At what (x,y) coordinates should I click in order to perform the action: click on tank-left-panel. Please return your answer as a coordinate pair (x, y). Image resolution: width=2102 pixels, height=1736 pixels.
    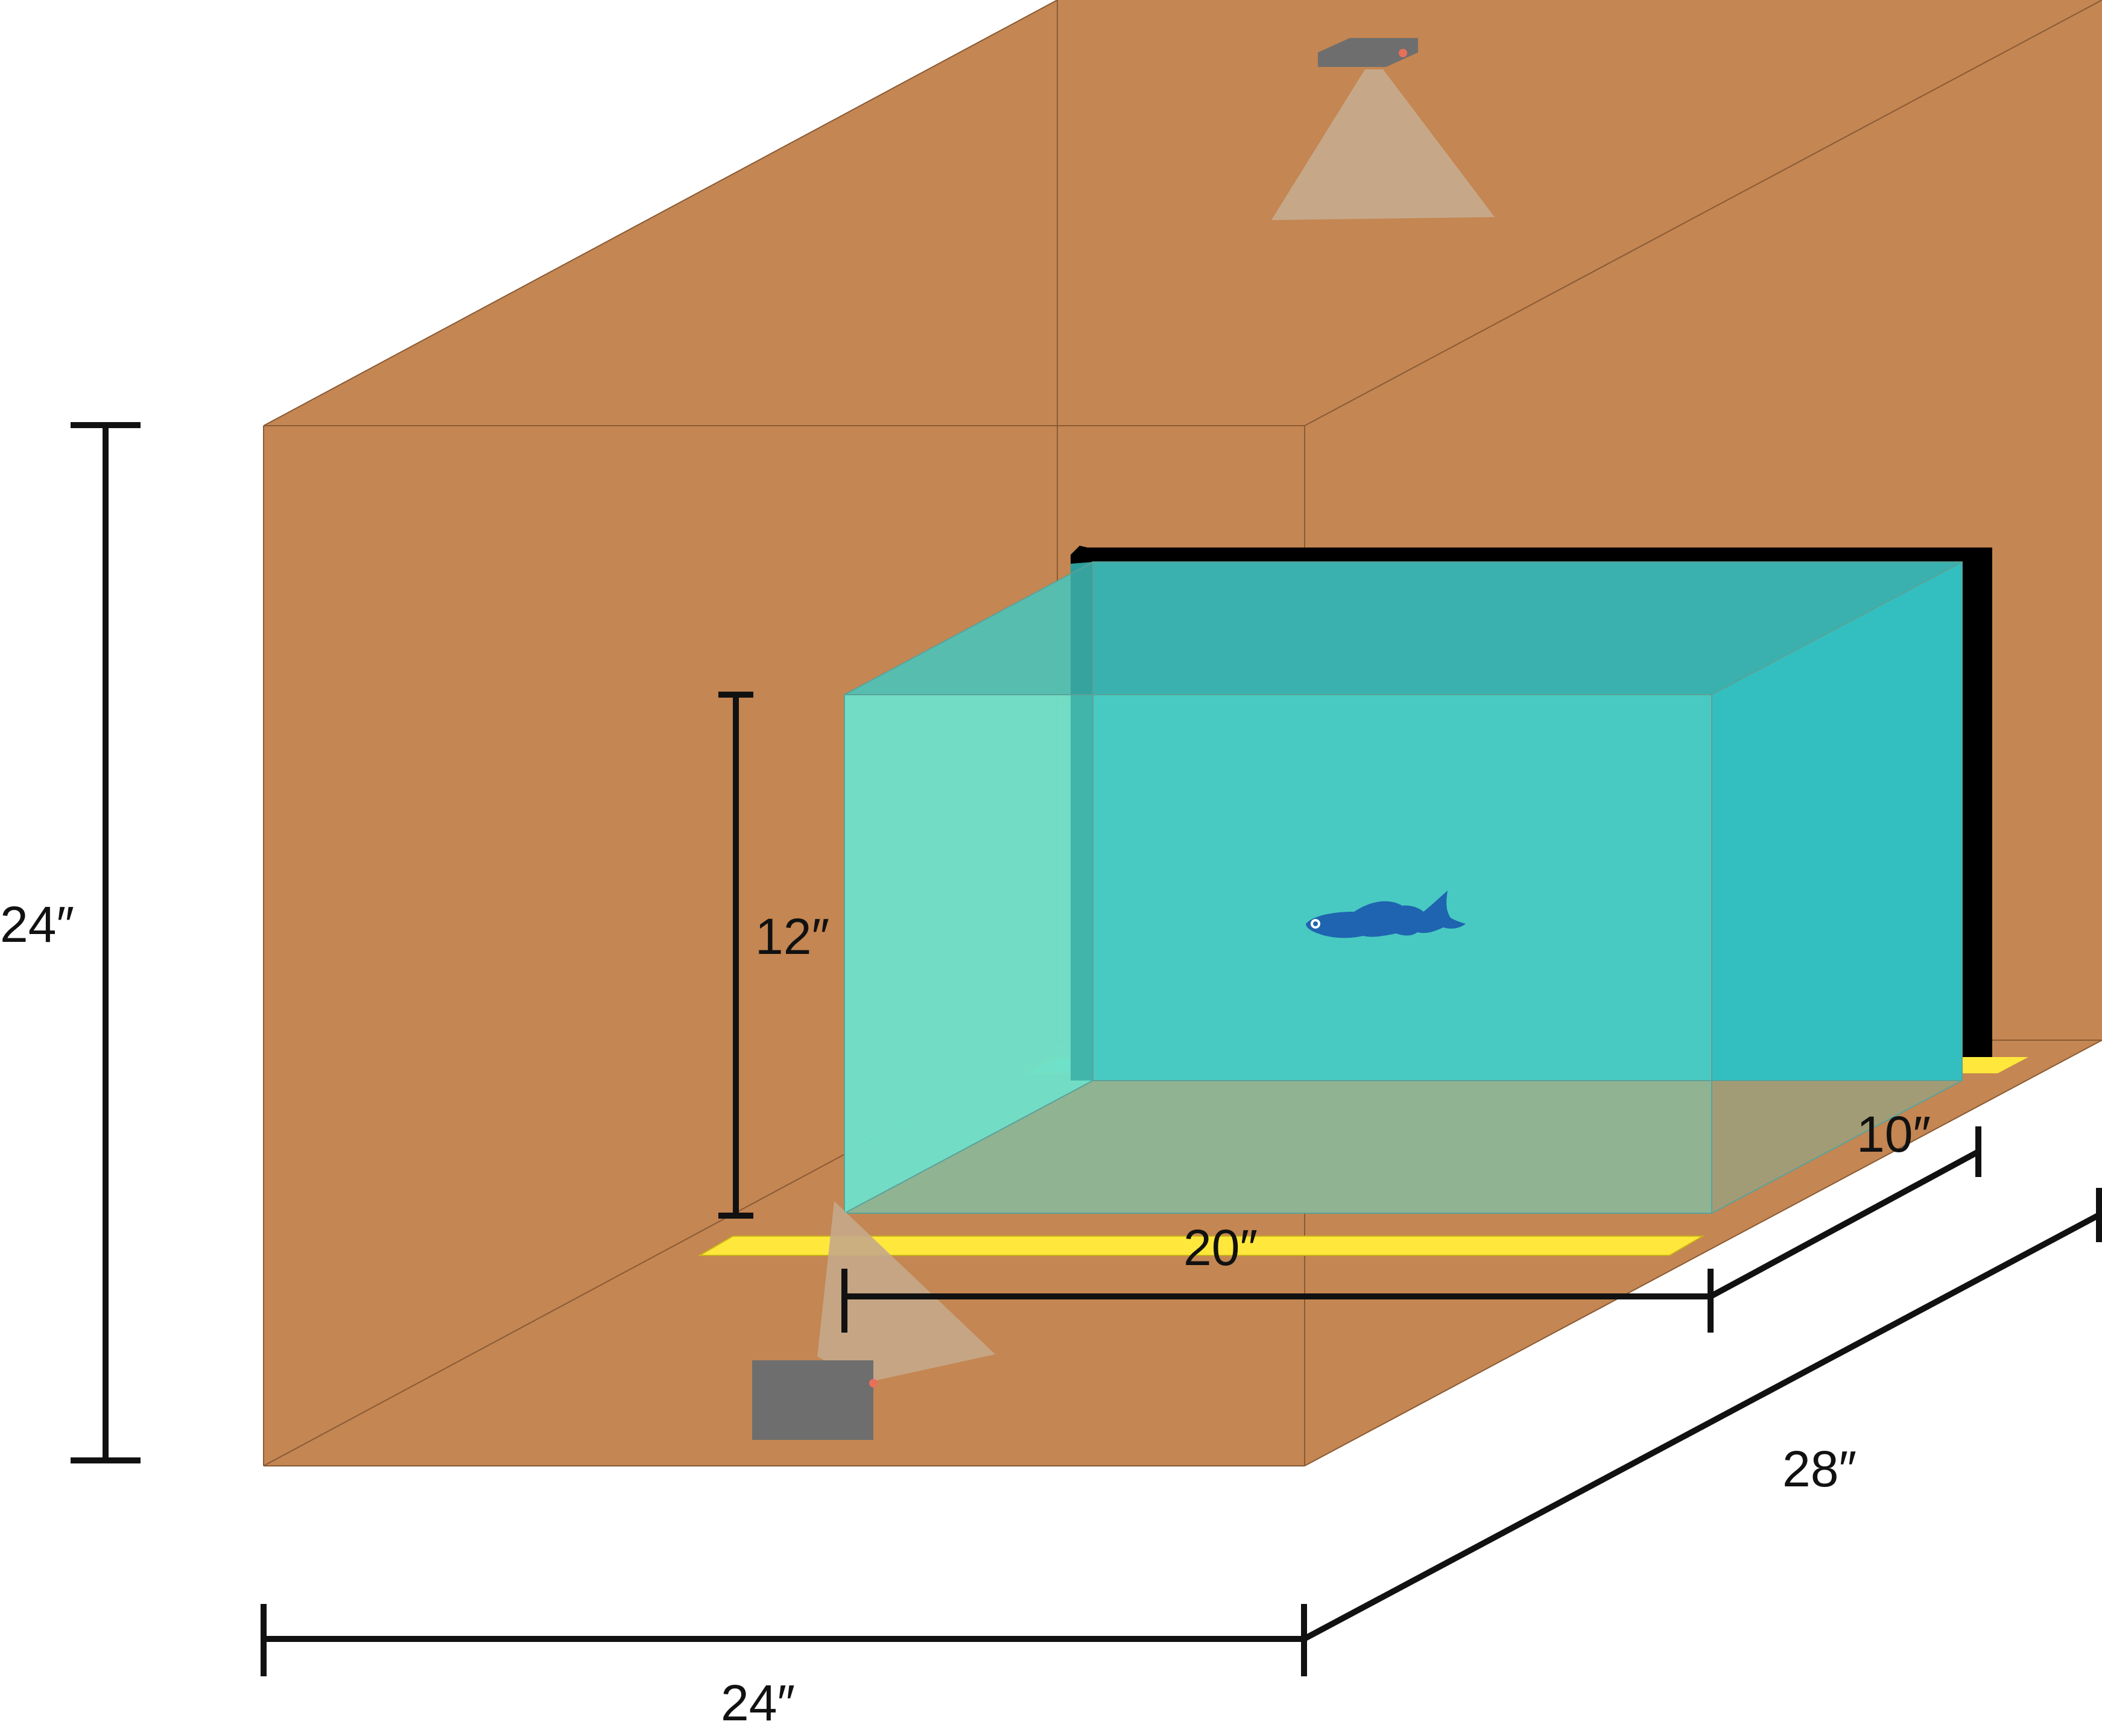
    Looking at the image, I should click on (968, 887).